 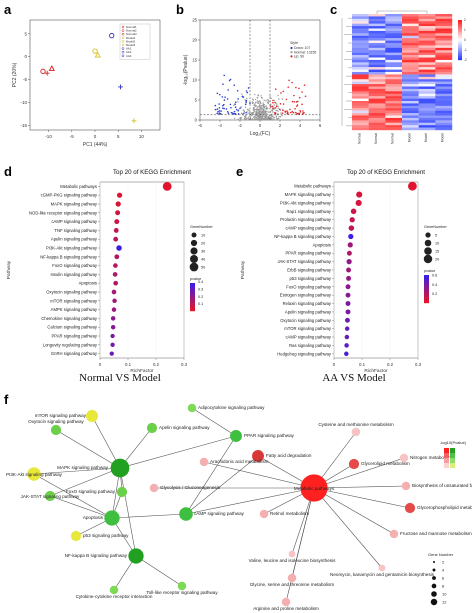 What do you see at coordinates (222, 485) in the screenshot?
I see `network-edge` at bounding box center [222, 485].